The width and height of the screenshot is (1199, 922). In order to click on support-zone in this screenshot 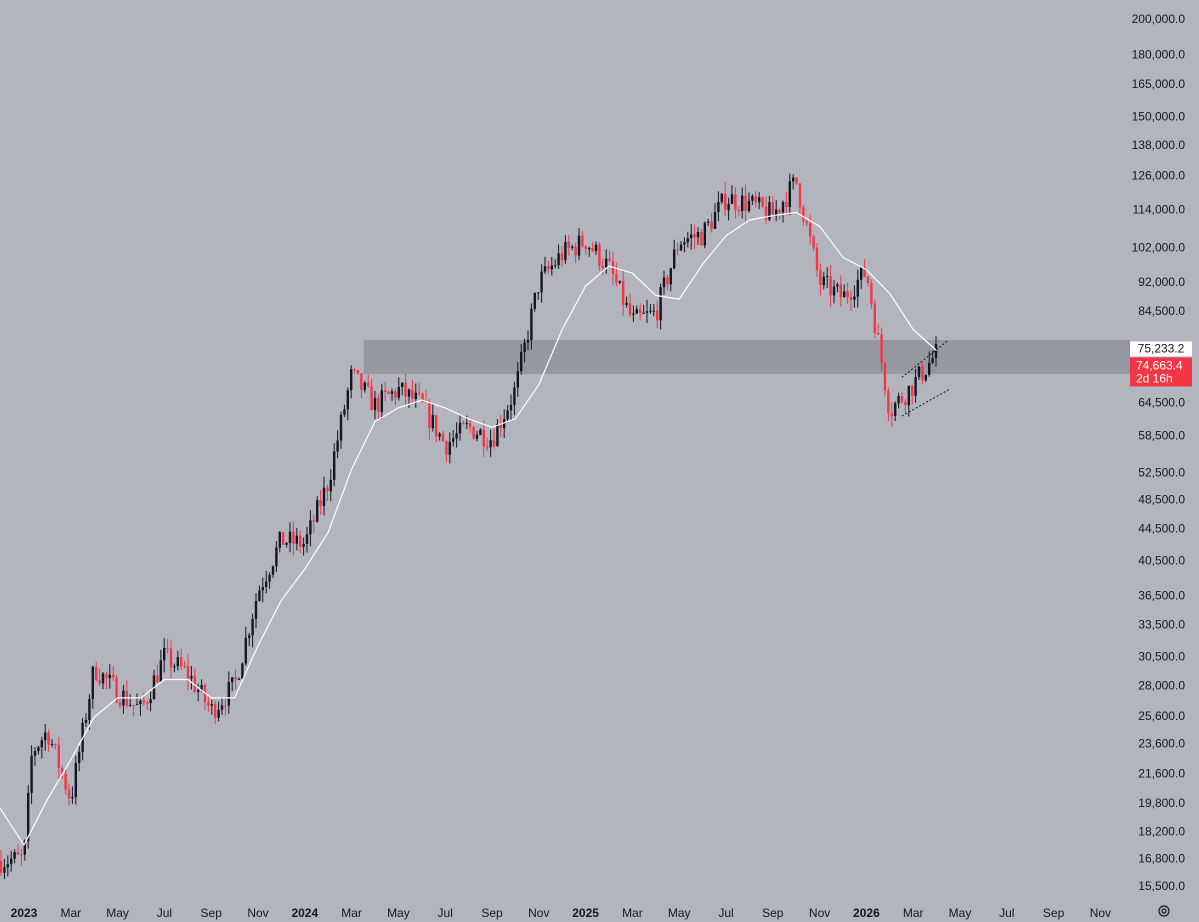, I will do `click(747, 356)`.